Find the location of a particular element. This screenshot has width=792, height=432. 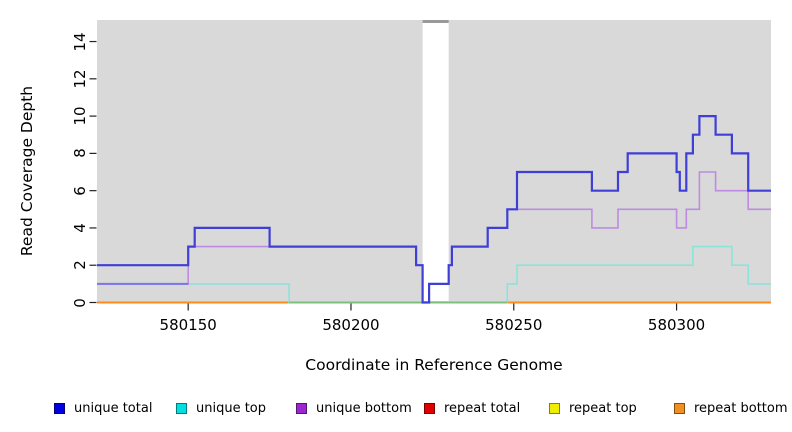

x-axis-title: Coordinate in Reference Genome is located at coordinates (434, 365).